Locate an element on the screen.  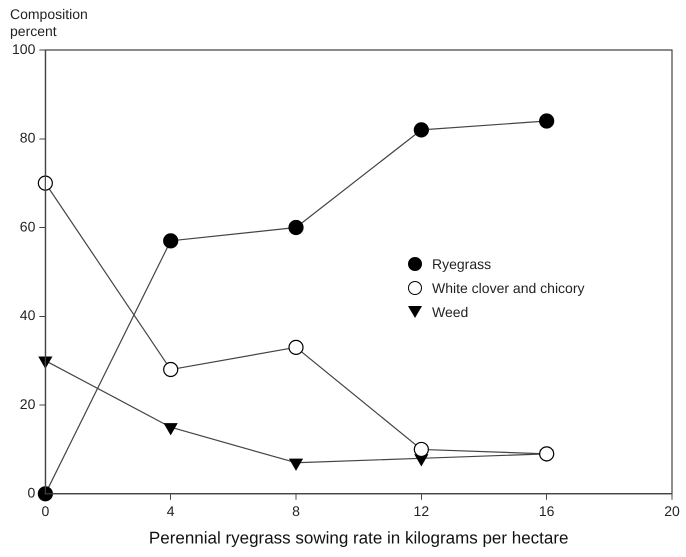
x-tick-label: 20 is located at coordinates (672, 511).